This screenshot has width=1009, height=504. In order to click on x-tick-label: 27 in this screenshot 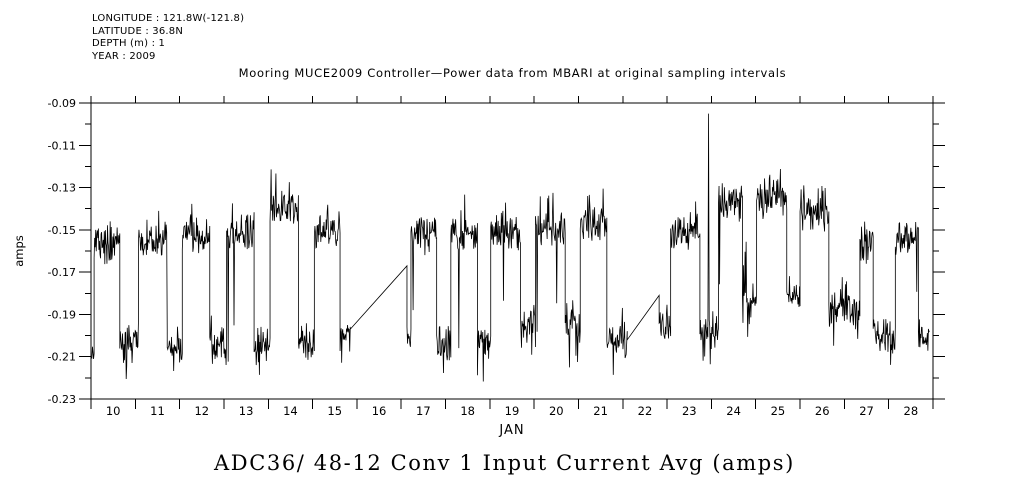, I will do `click(866, 411)`.